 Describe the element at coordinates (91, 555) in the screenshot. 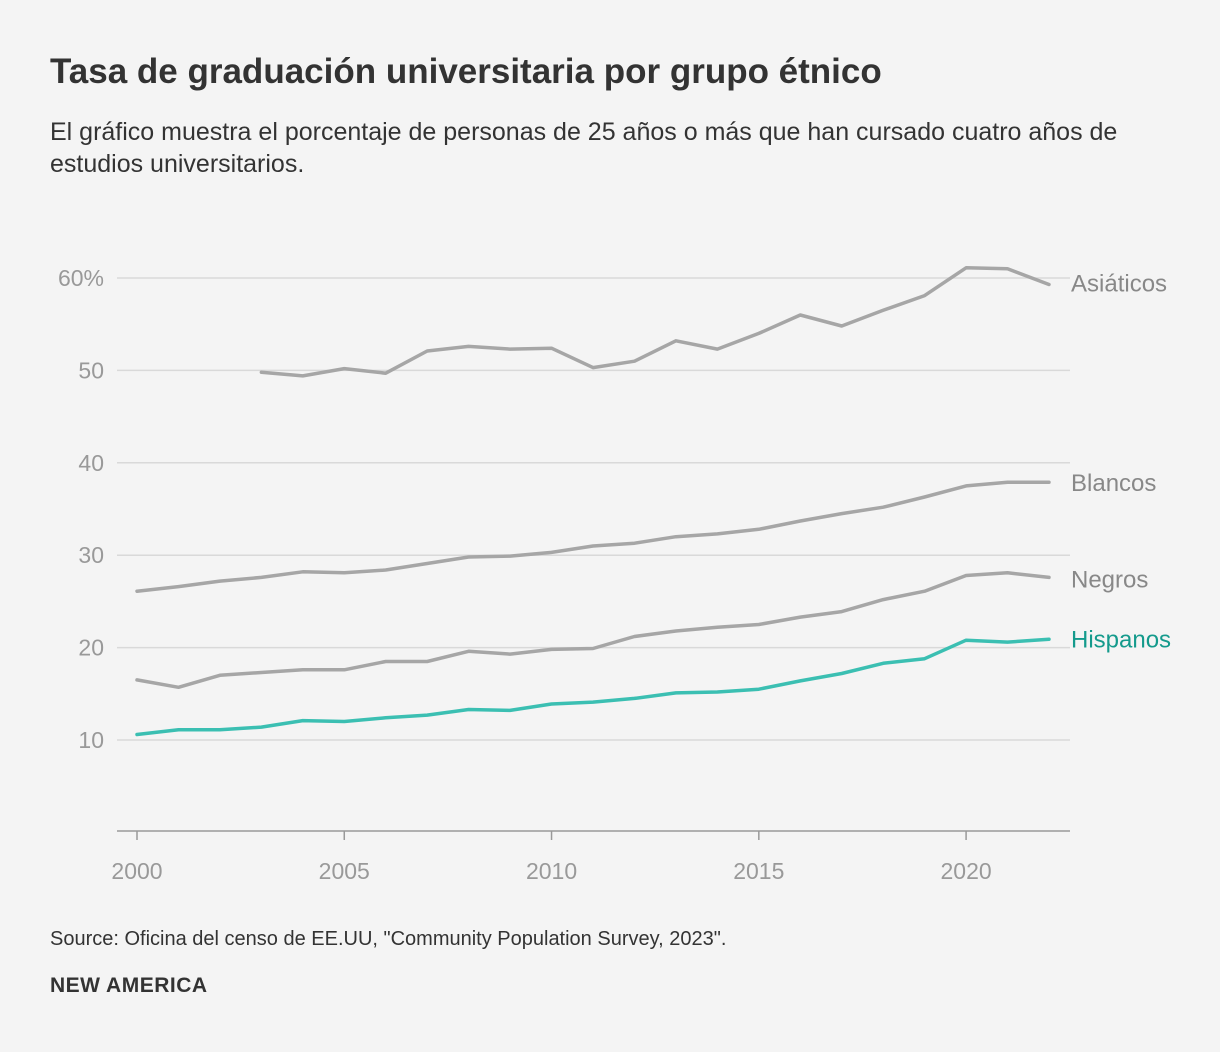

I see `y-tick-label: 30` at that location.